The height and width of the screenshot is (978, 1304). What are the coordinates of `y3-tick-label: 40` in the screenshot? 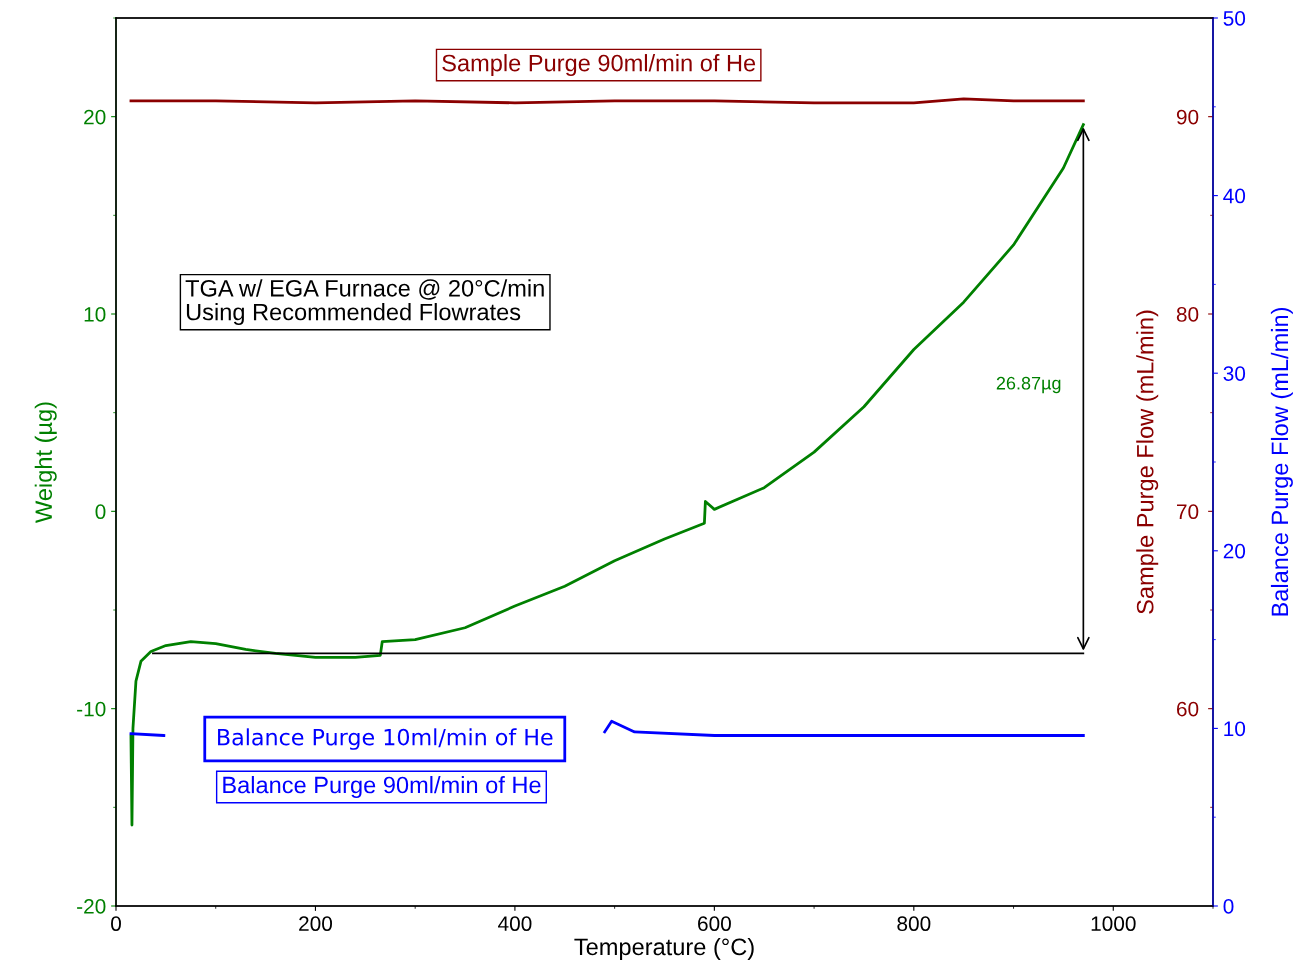 It's located at (1234, 196).